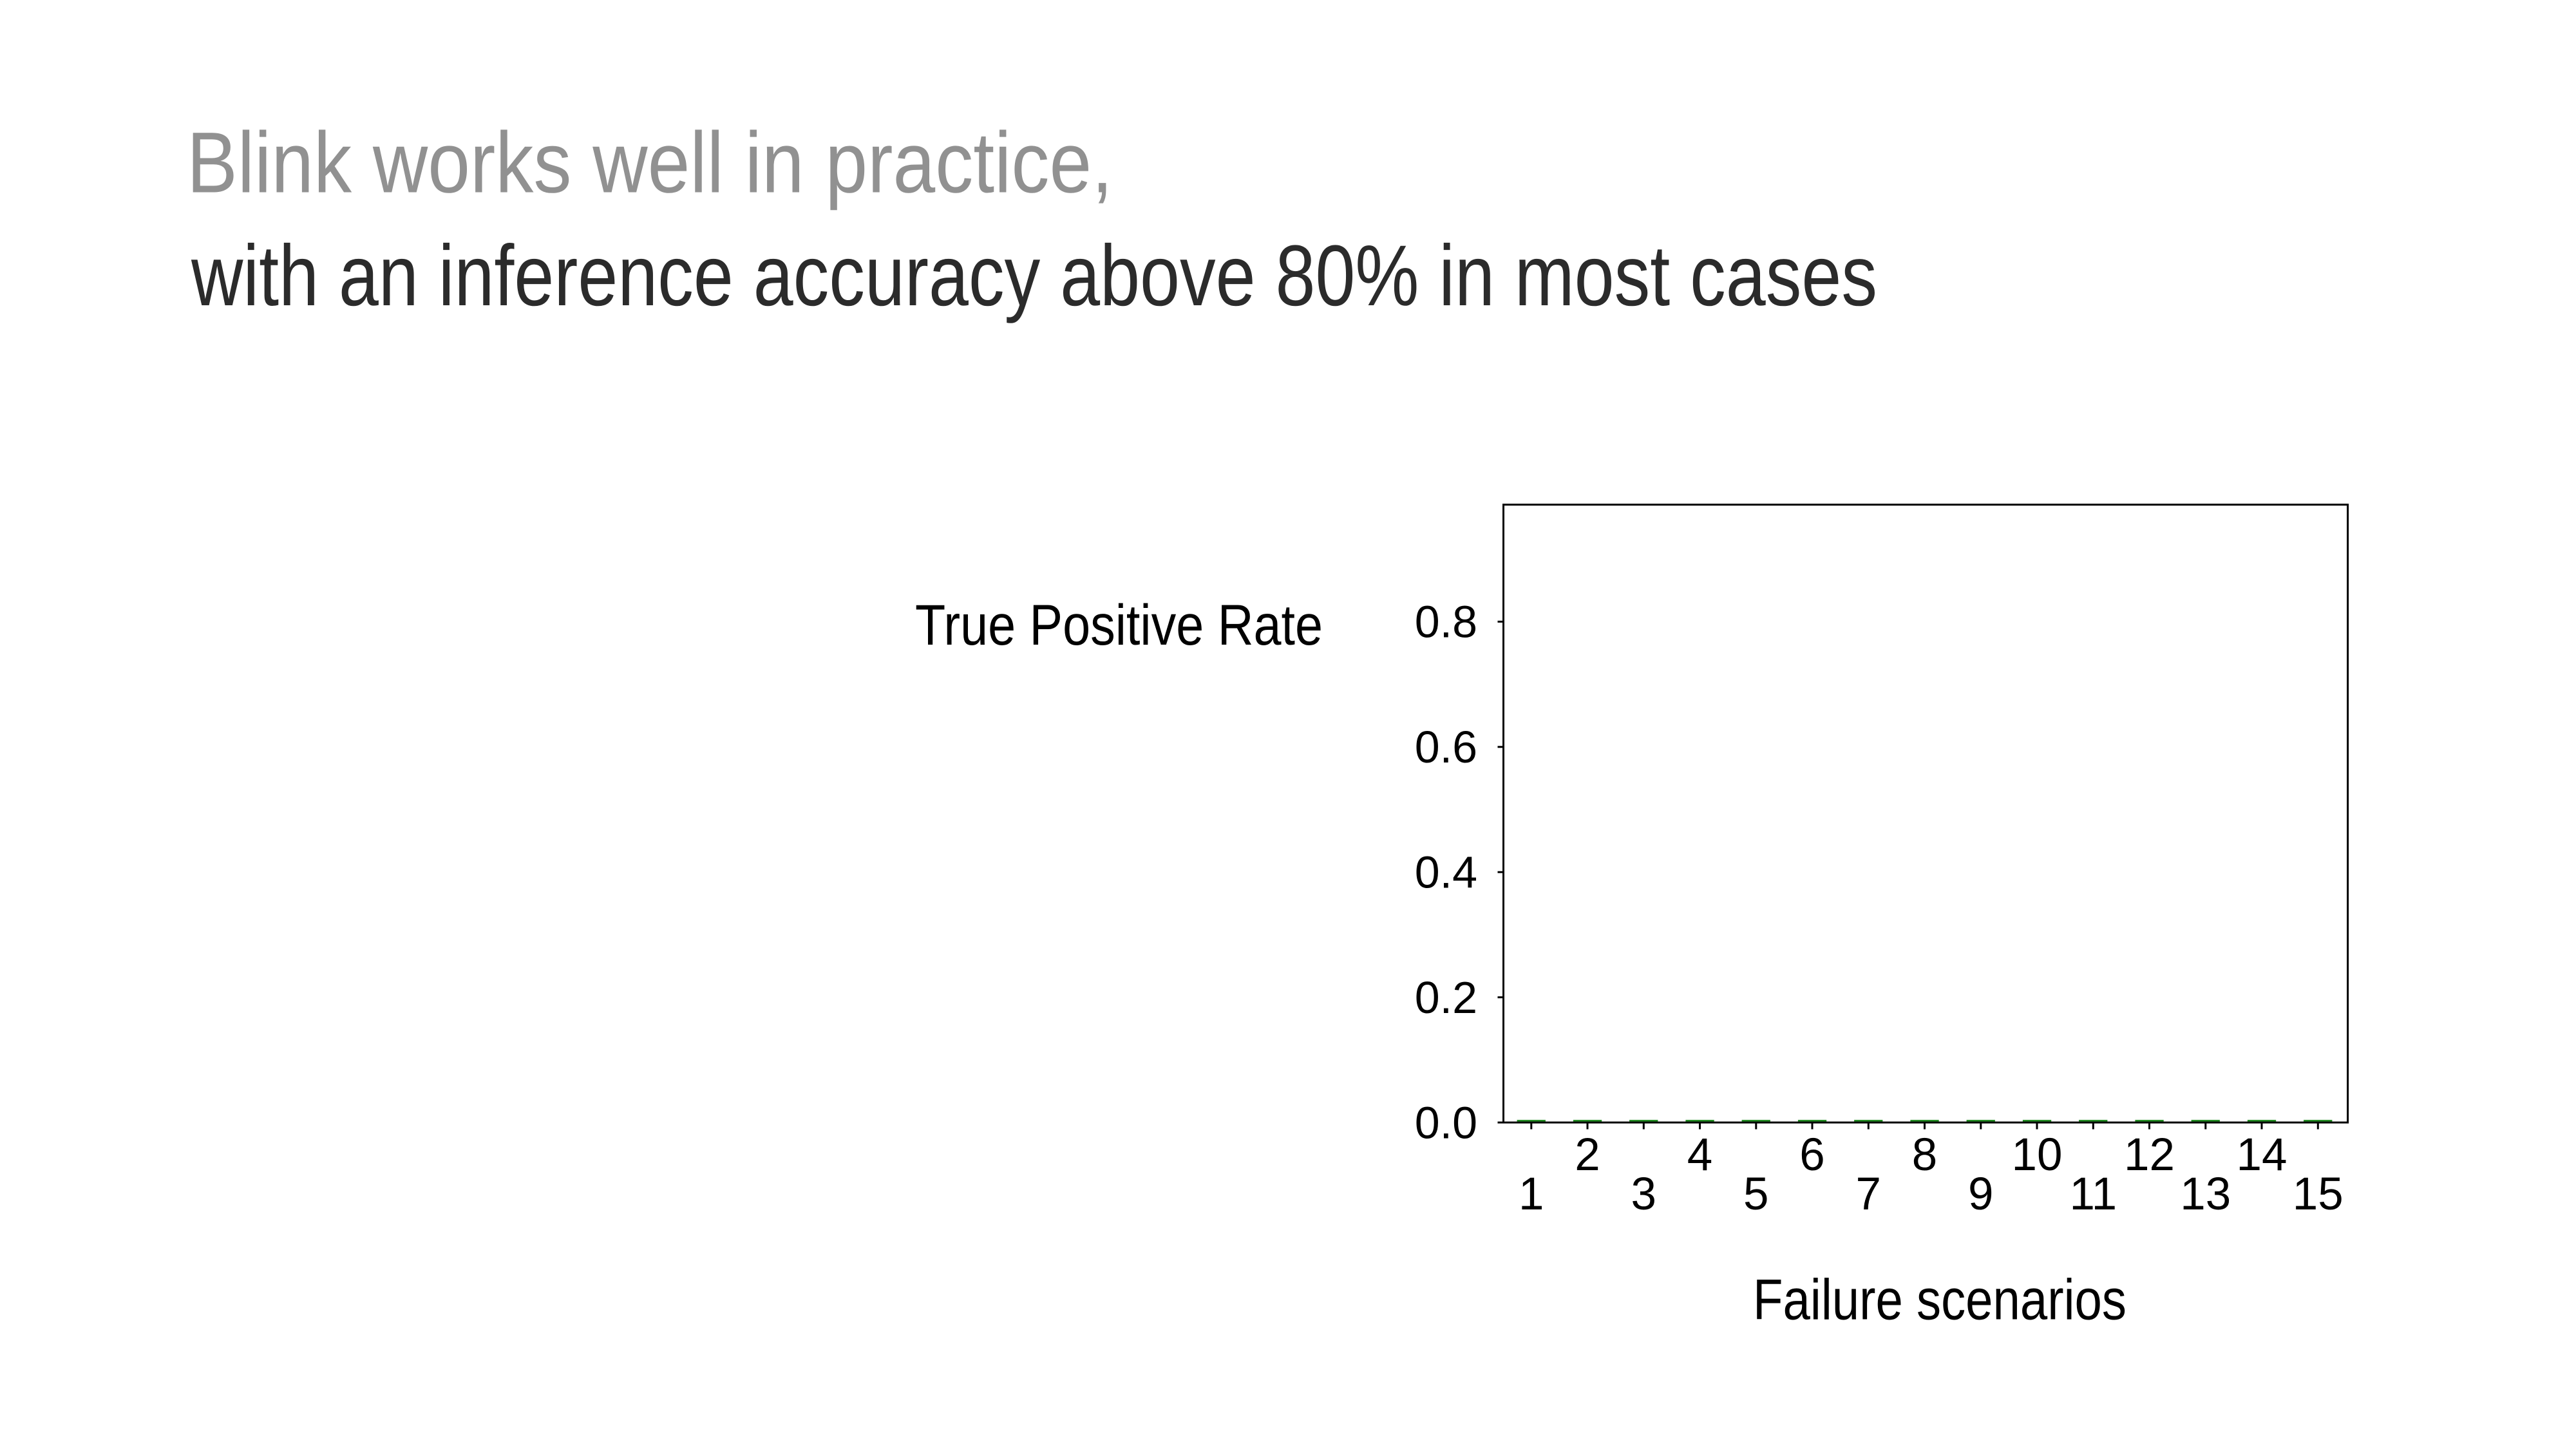 The width and height of the screenshot is (2576, 1449). I want to click on svg-text: 11, so click(2093, 1194).